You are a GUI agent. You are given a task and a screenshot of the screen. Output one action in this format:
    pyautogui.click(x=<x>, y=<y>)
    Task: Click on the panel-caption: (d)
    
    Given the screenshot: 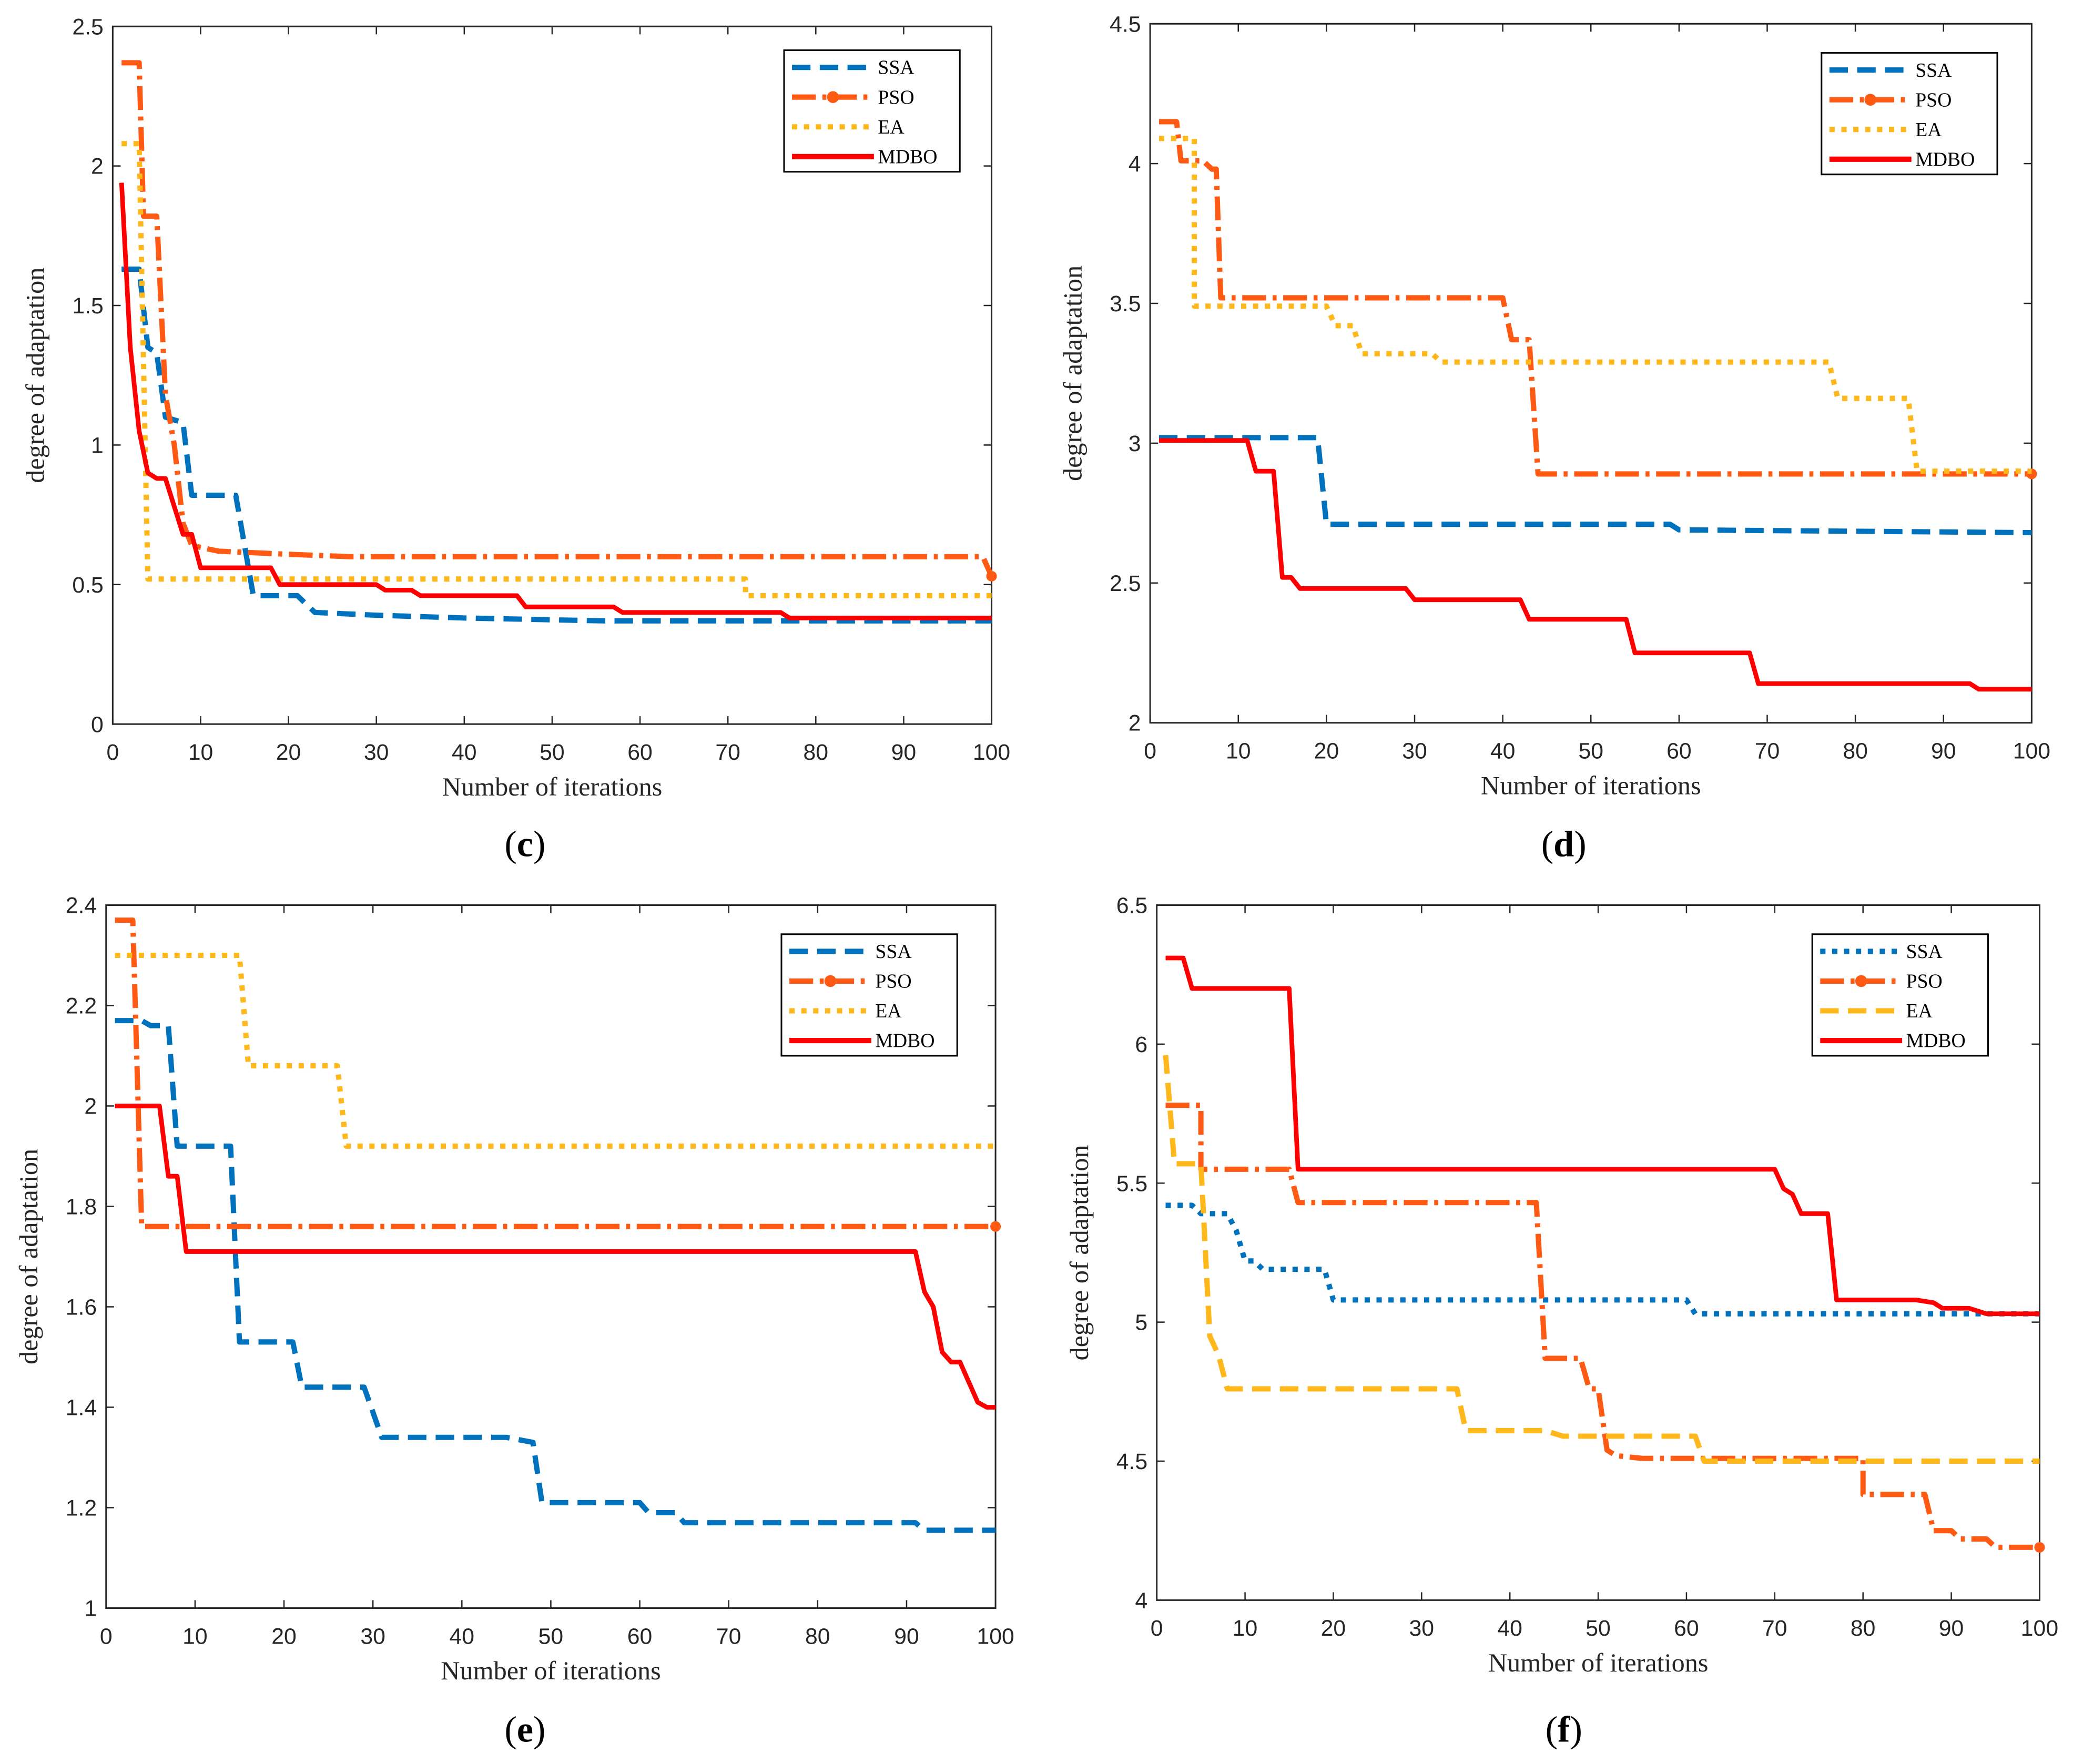 What is the action you would take?
    pyautogui.click(x=1564, y=843)
    